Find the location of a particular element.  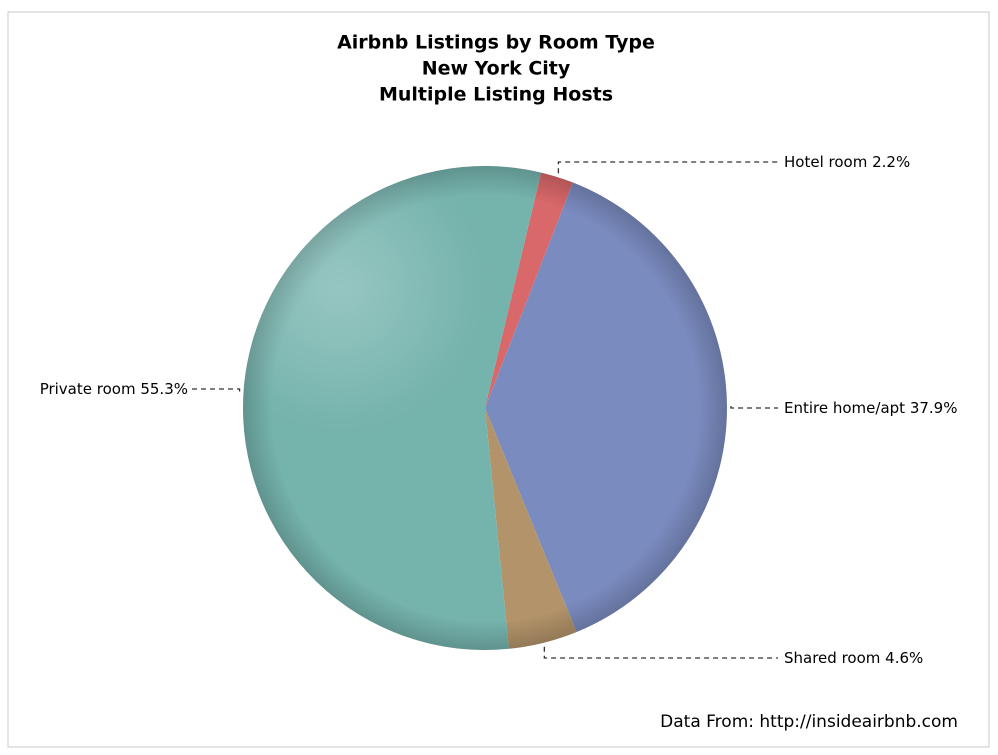

value-label: 37.9% is located at coordinates (934, 408).